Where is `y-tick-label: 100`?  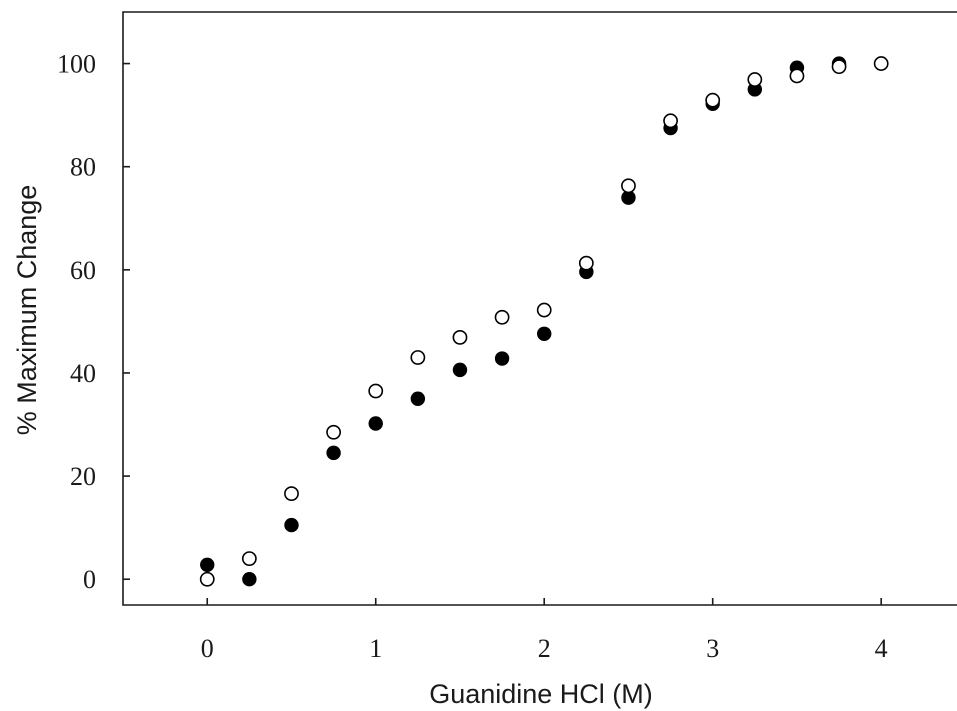 y-tick-label: 100 is located at coordinates (76, 64).